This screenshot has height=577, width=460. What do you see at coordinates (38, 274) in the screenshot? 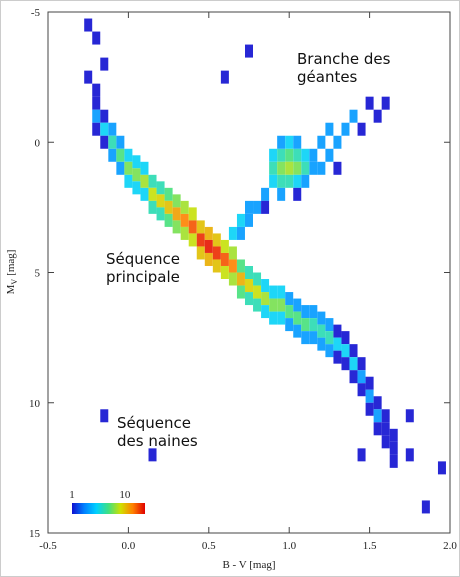
I see `y-tick-label: 5` at bounding box center [38, 274].